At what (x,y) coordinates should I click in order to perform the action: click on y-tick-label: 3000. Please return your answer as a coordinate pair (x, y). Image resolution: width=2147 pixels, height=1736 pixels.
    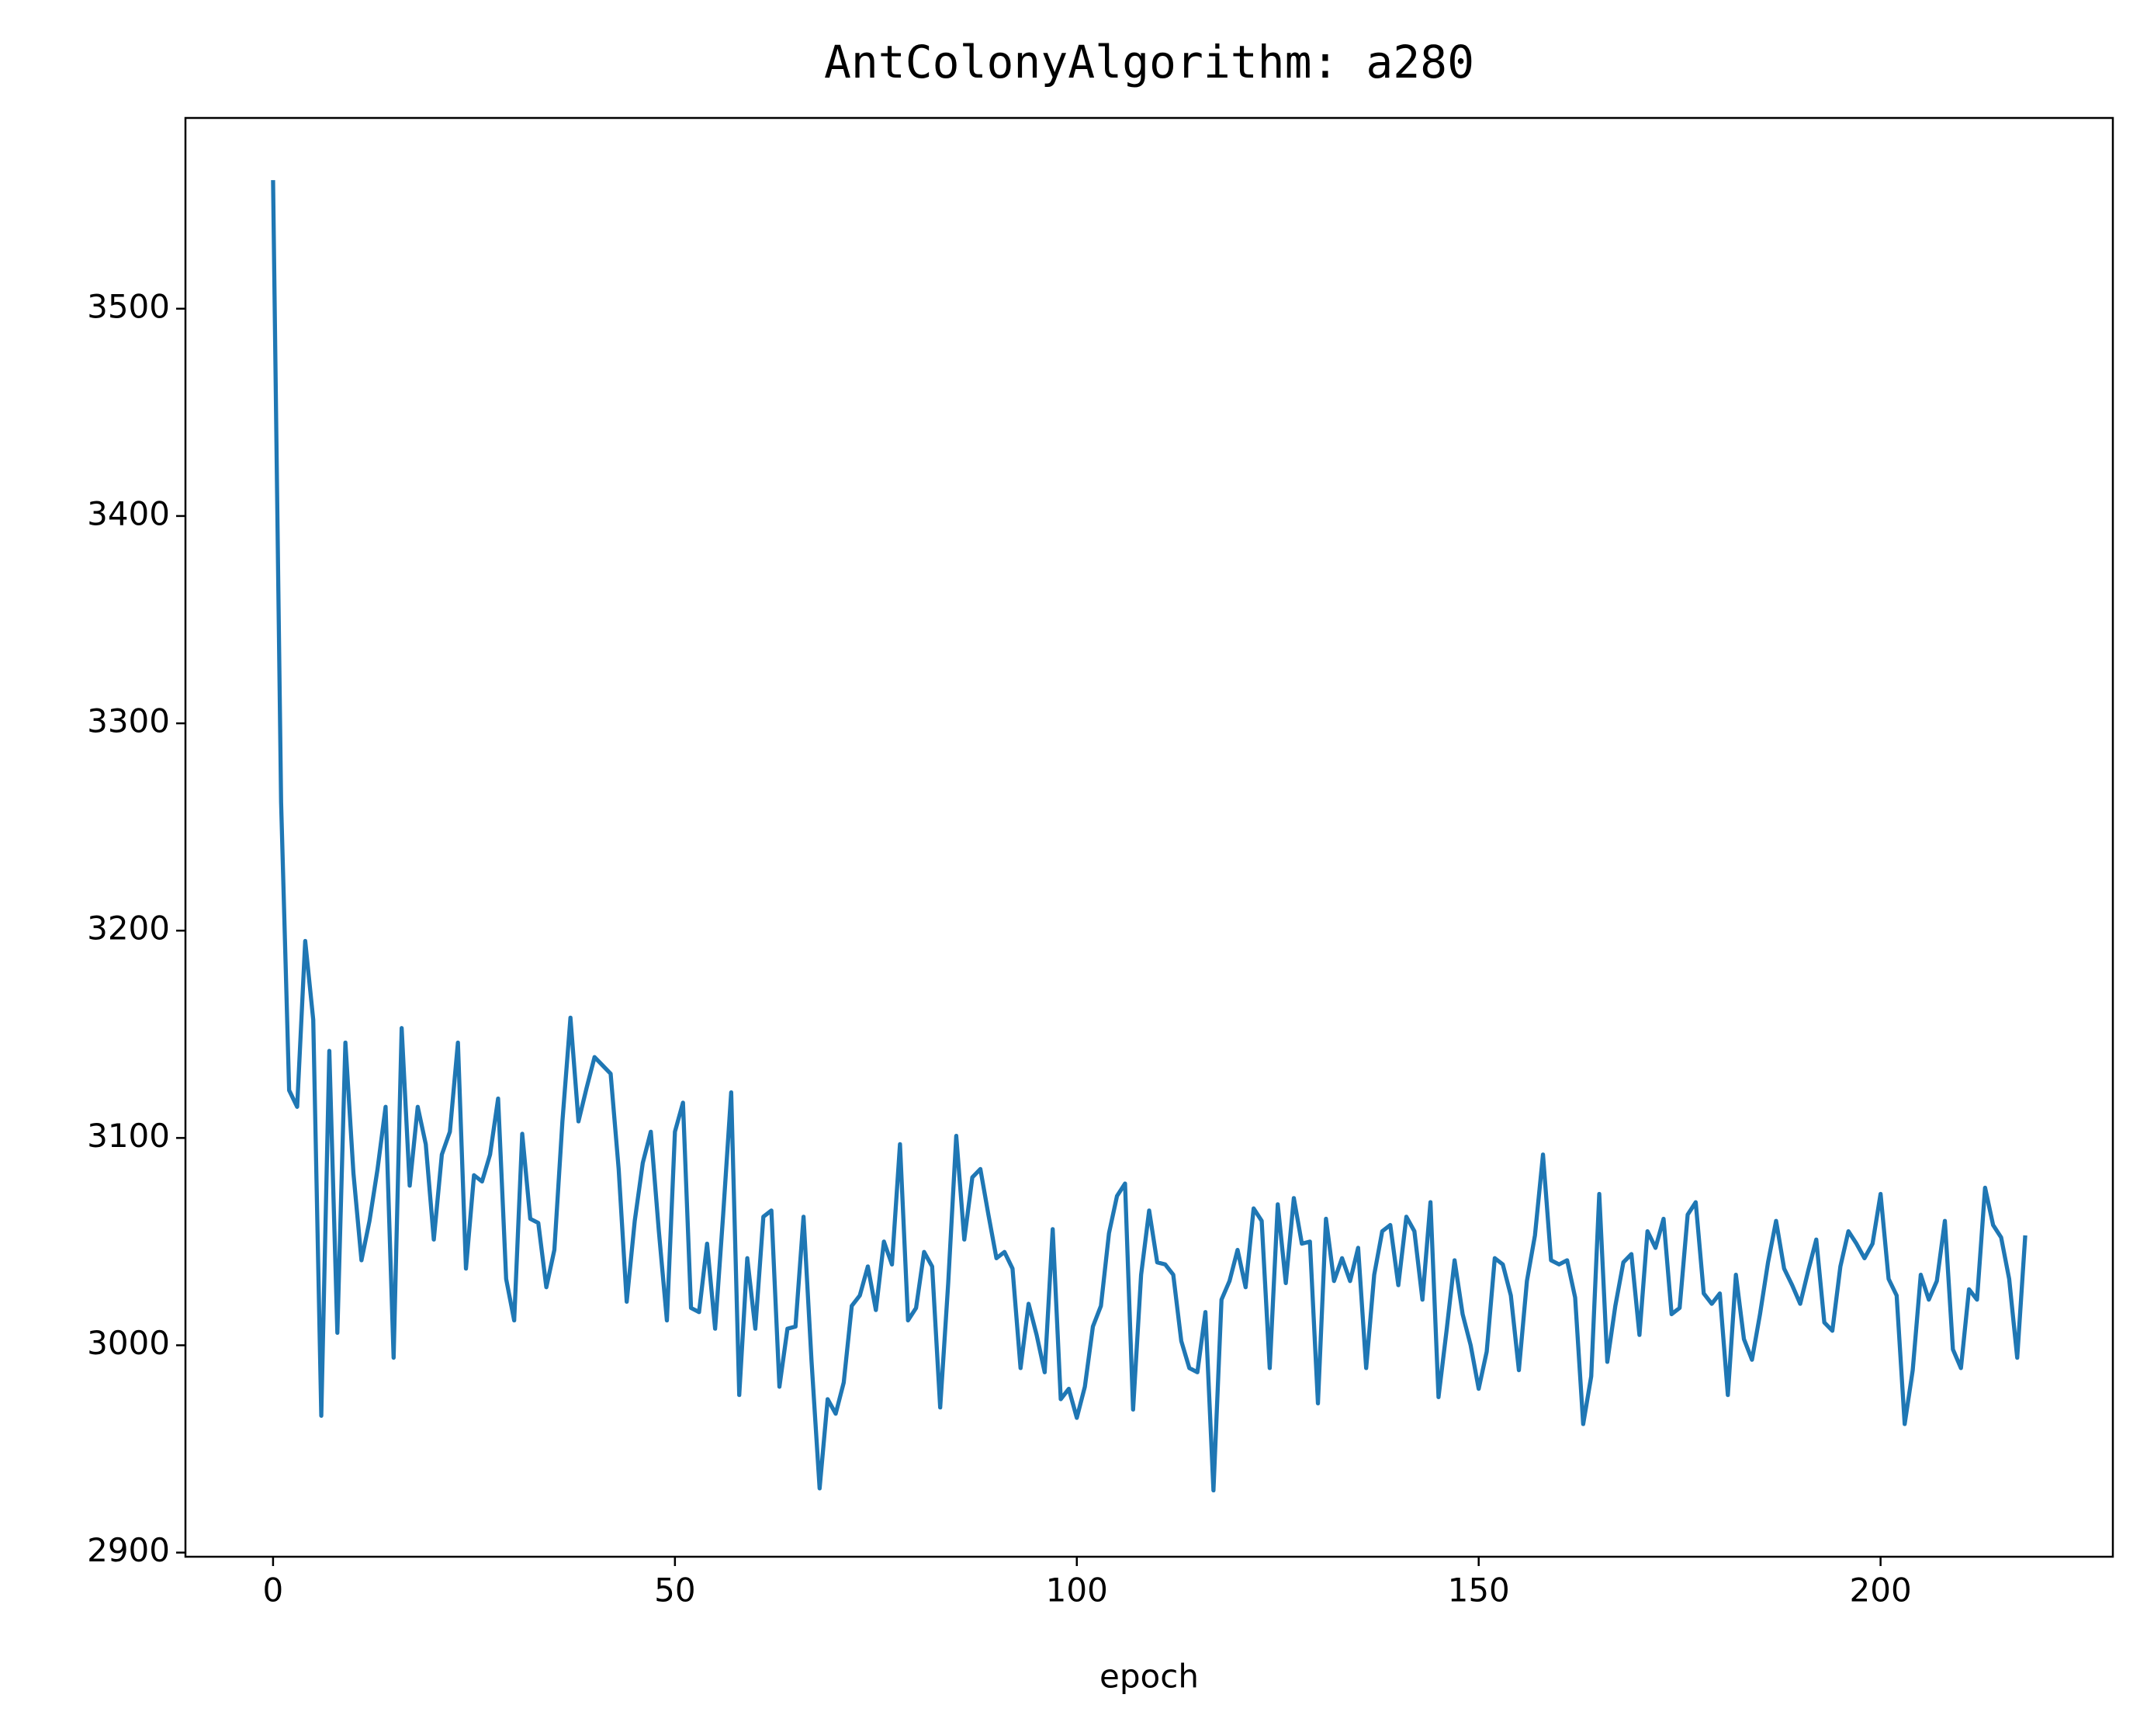
    Looking at the image, I should click on (128, 1343).